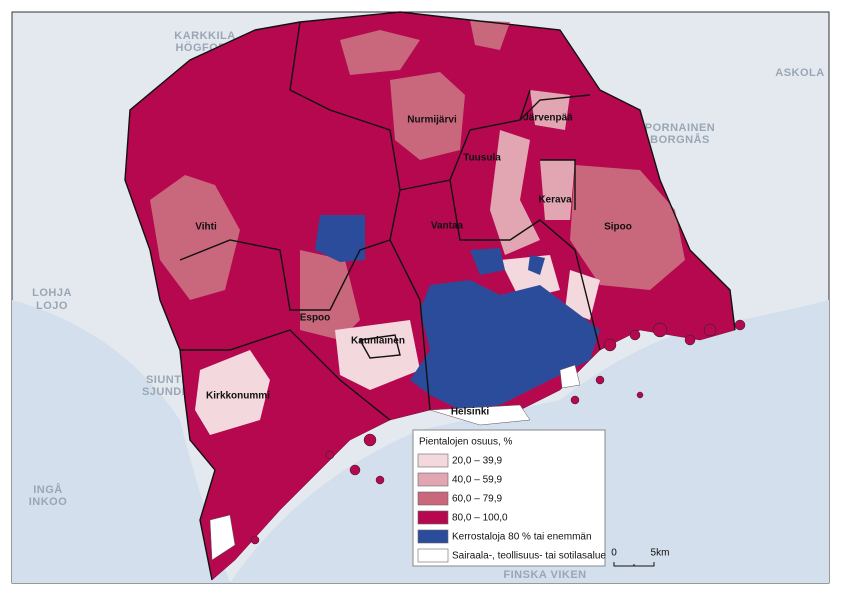 This screenshot has height=596, width=841. What do you see at coordinates (522, 537) in the screenshot?
I see `legend-label: Kerrostaloja 80 % tai enemmän` at bounding box center [522, 537].